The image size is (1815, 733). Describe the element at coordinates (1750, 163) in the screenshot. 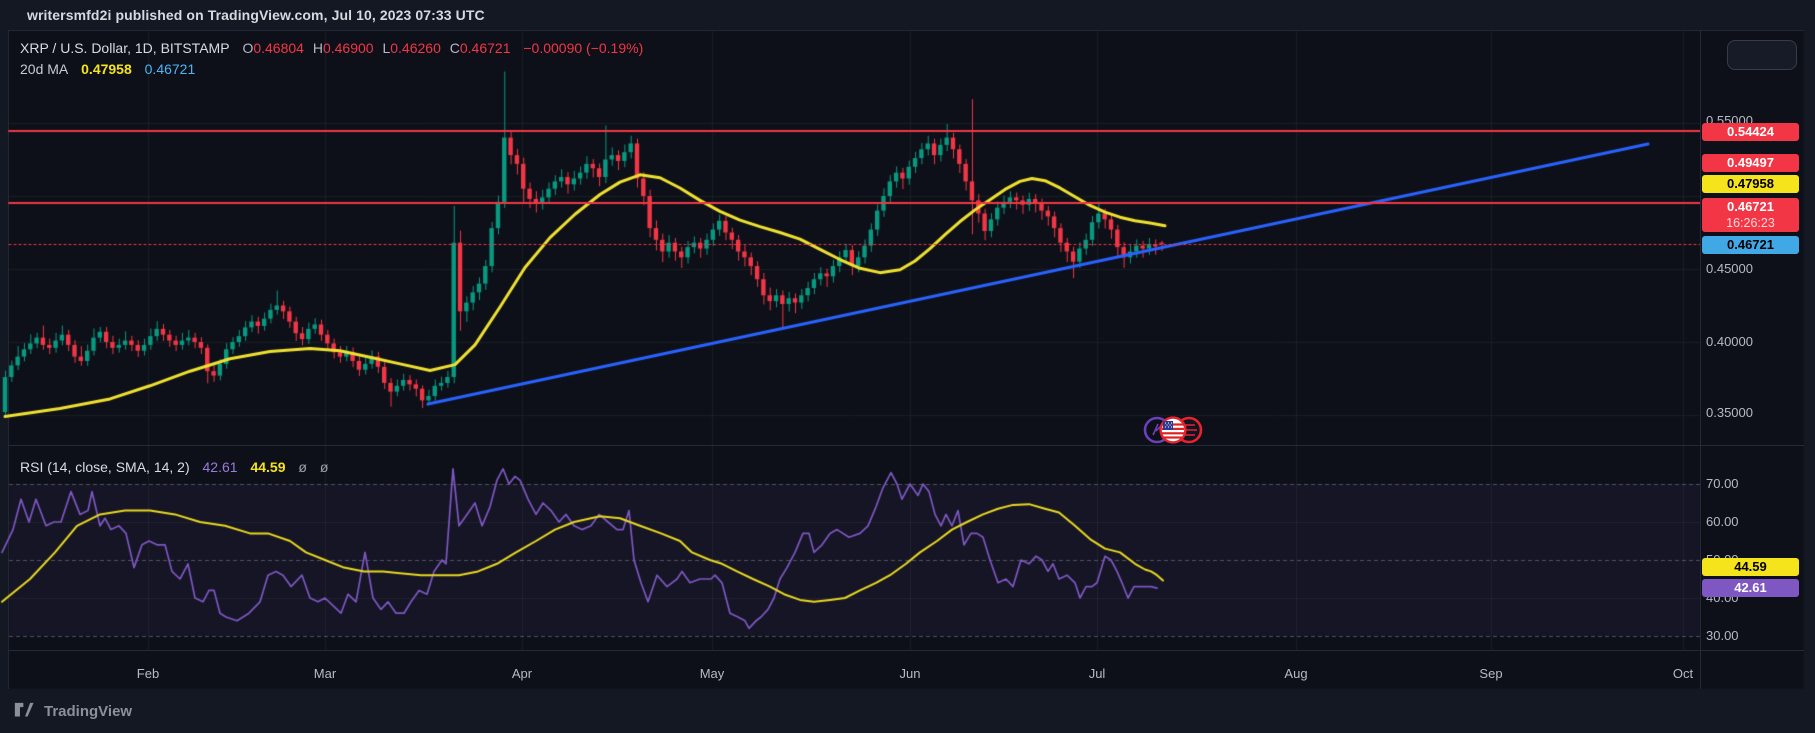

I see `price-badge-1: 0.49497` at that location.